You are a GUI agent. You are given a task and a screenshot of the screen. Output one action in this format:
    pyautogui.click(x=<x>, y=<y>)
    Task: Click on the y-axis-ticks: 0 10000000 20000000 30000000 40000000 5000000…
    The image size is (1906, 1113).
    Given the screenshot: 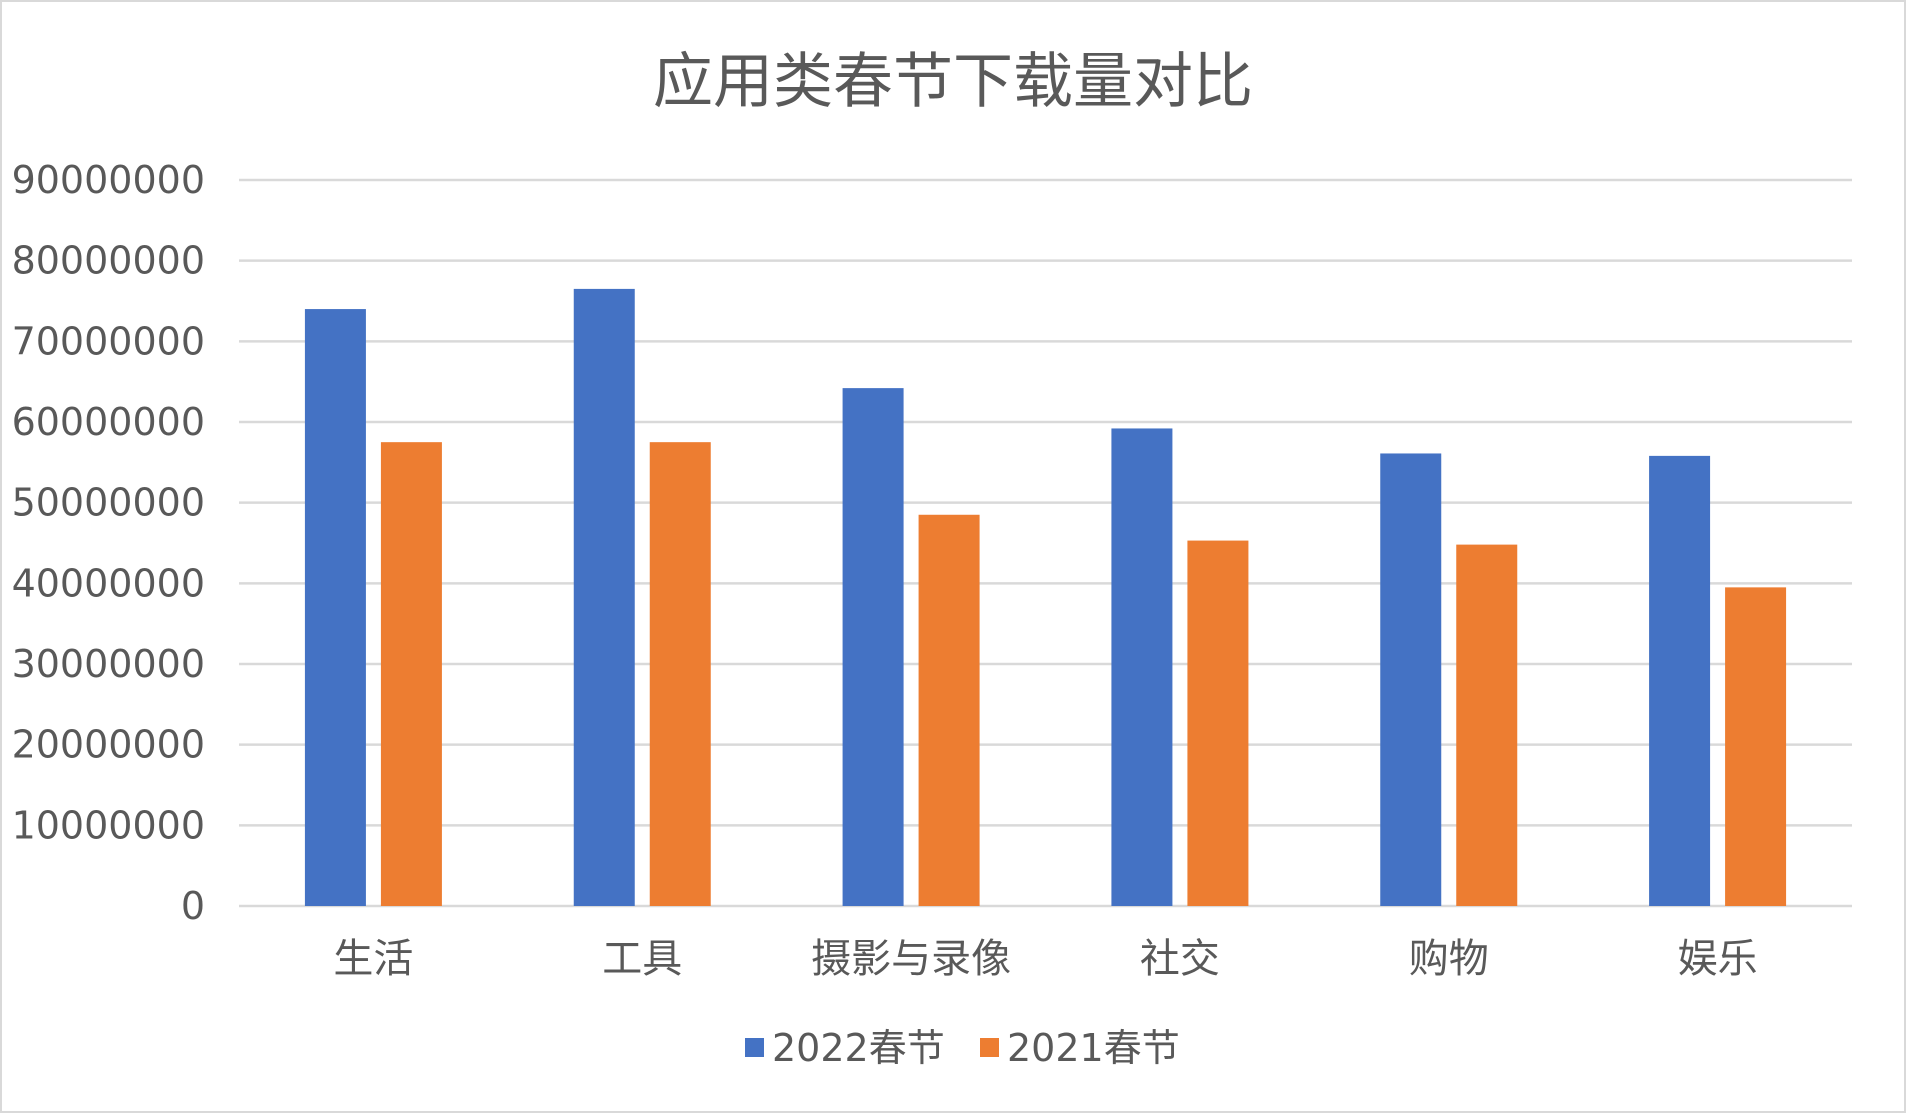 What is the action you would take?
    pyautogui.click(x=108, y=543)
    